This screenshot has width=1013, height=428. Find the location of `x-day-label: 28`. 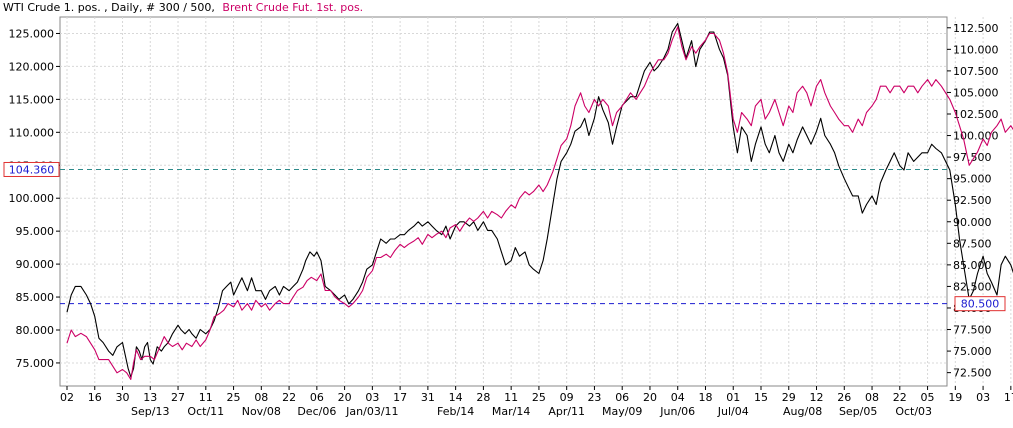

x-day-label: 28 is located at coordinates (483, 397).